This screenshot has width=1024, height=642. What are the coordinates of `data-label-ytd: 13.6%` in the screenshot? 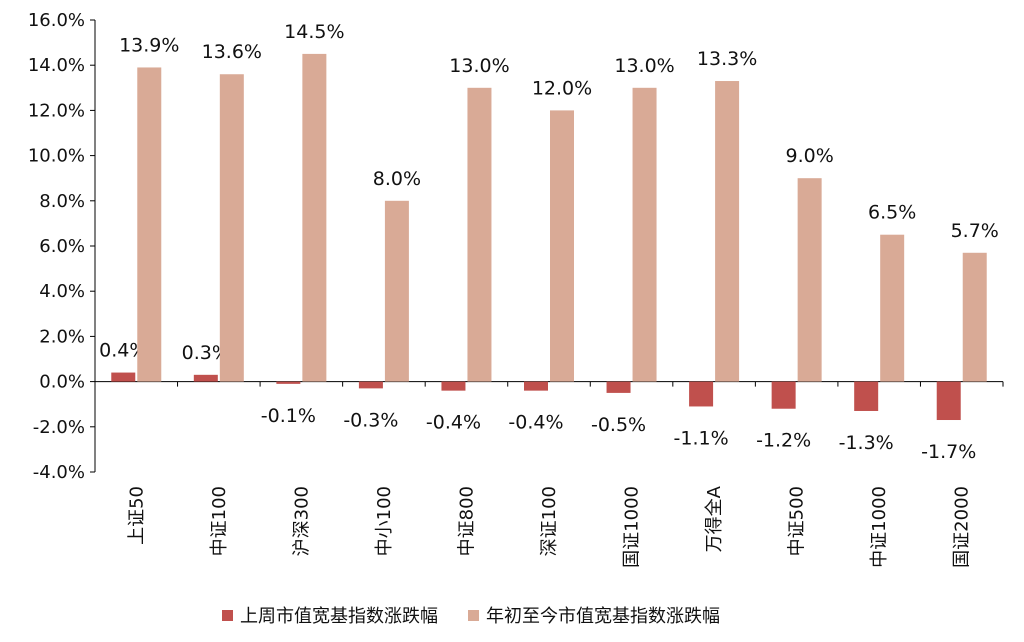 It's located at (232, 52).